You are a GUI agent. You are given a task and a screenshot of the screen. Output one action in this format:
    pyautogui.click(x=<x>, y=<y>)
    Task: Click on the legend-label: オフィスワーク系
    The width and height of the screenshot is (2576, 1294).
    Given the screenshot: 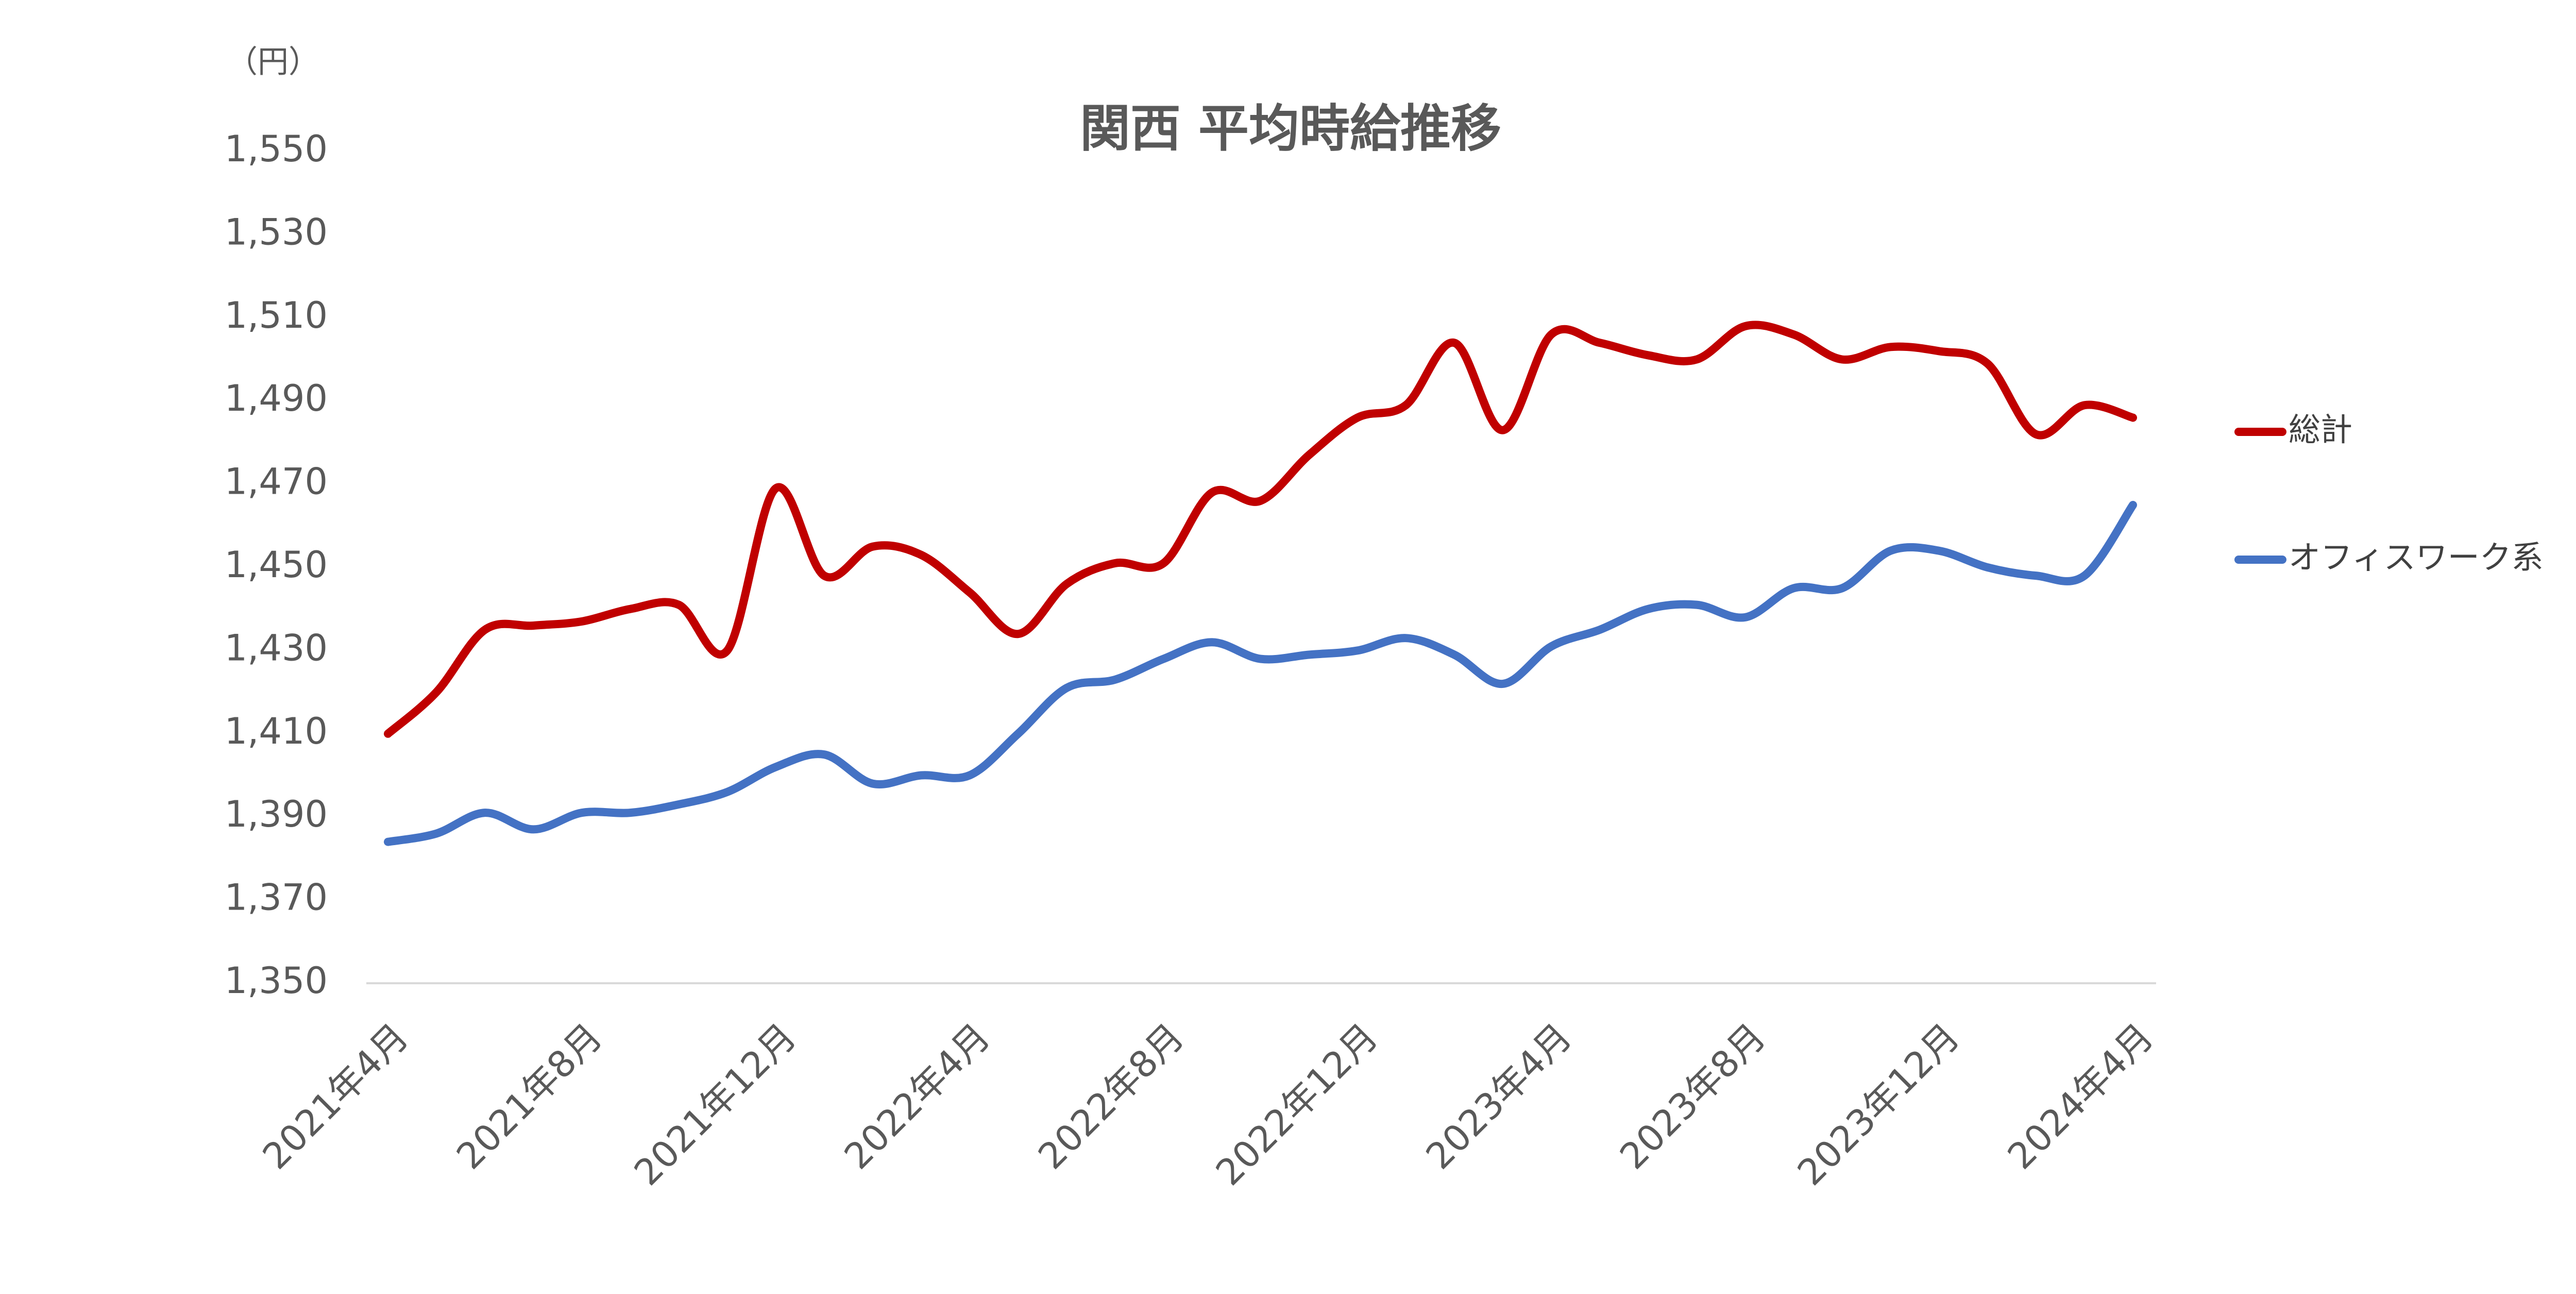 What is the action you would take?
    pyautogui.click(x=2416, y=557)
    